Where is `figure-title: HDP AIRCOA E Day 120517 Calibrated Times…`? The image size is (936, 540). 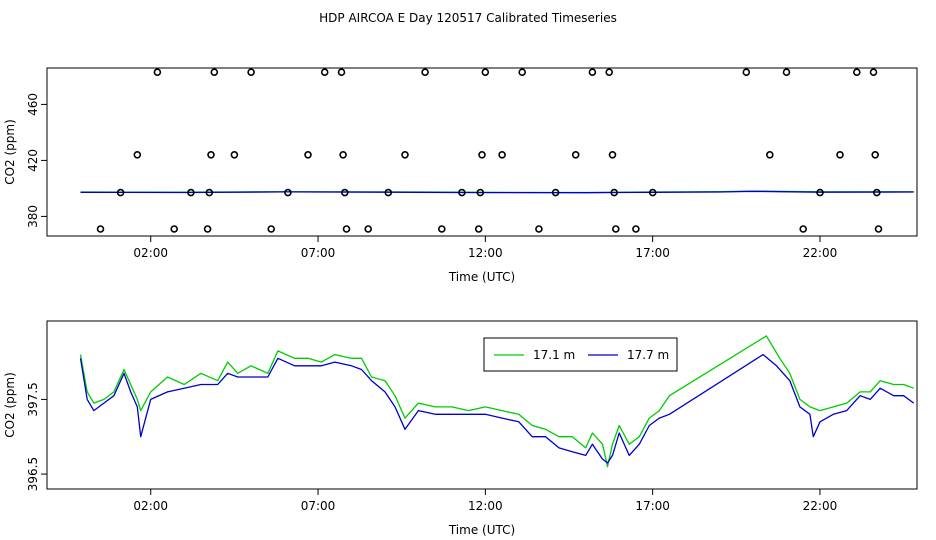
figure-title: HDP AIRCOA E Day 120517 Calibrated Times… is located at coordinates (468, 18).